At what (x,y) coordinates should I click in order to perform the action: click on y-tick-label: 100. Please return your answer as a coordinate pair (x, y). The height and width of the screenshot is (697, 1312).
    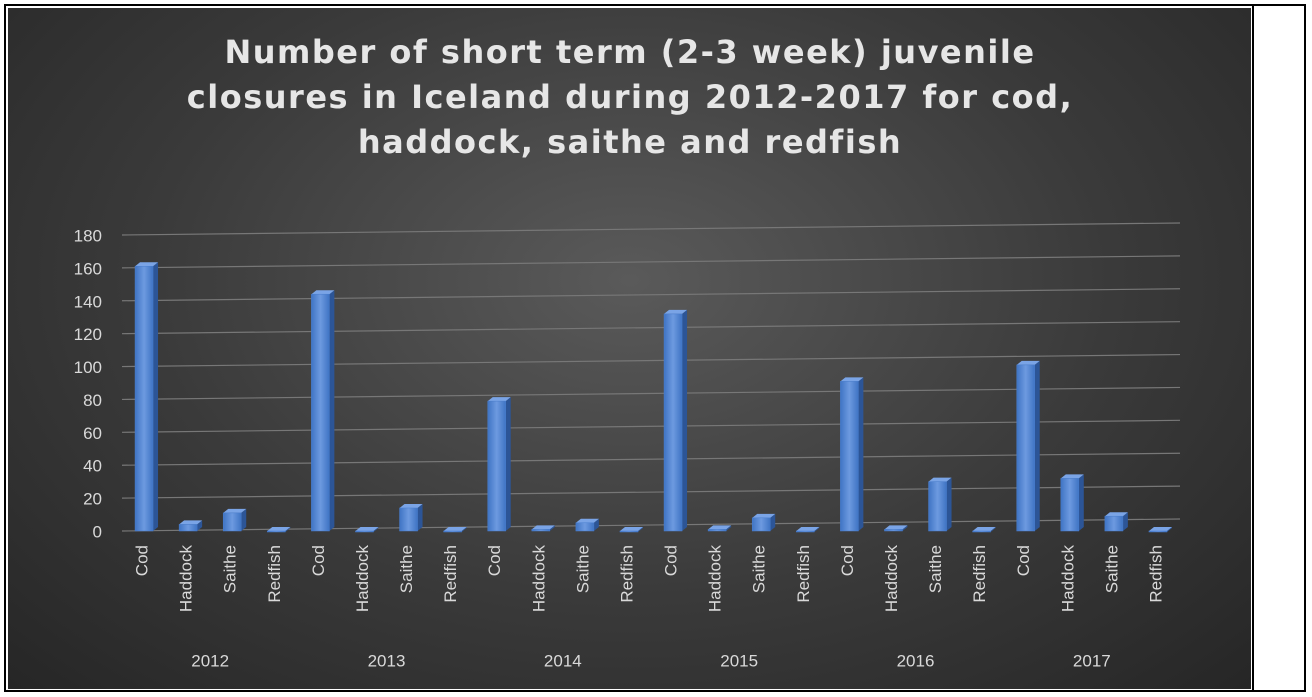
    Looking at the image, I should click on (88, 367).